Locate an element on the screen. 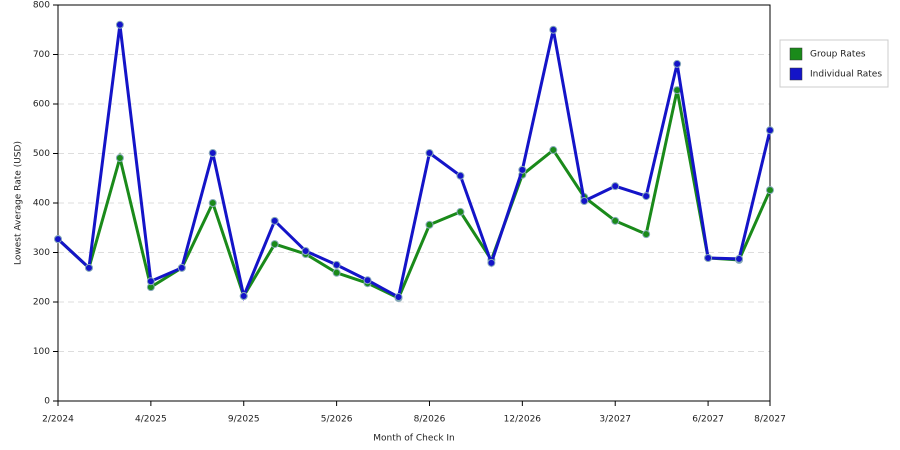 The width and height of the screenshot is (900, 450). x-tick-label: 2/2024 is located at coordinates (58, 420).